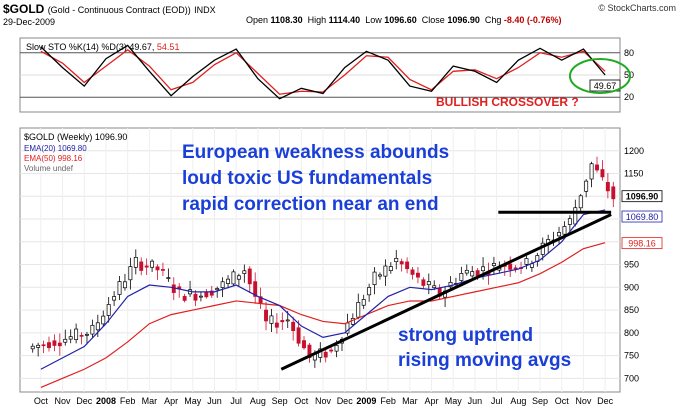 Image resolution: width=684 pixels, height=420 pixels. What do you see at coordinates (484, 360) in the screenshot?
I see `annotation-line-5: rising moving avgs` at bounding box center [484, 360].